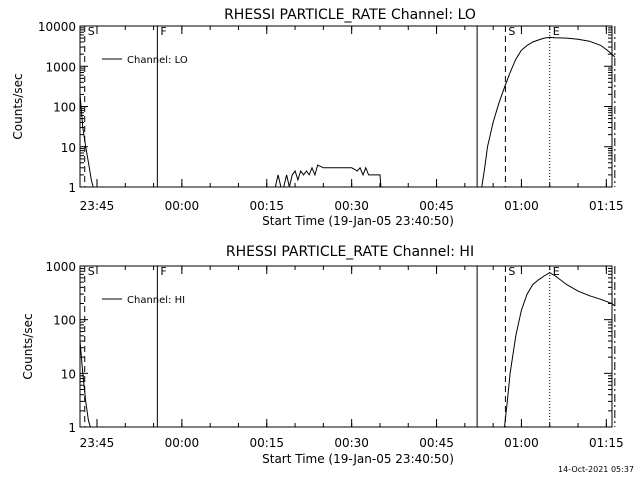 The width and height of the screenshot is (640, 484). What do you see at coordinates (57, 27) in the screenshot?
I see `y-tick-label: 10000` at bounding box center [57, 27].